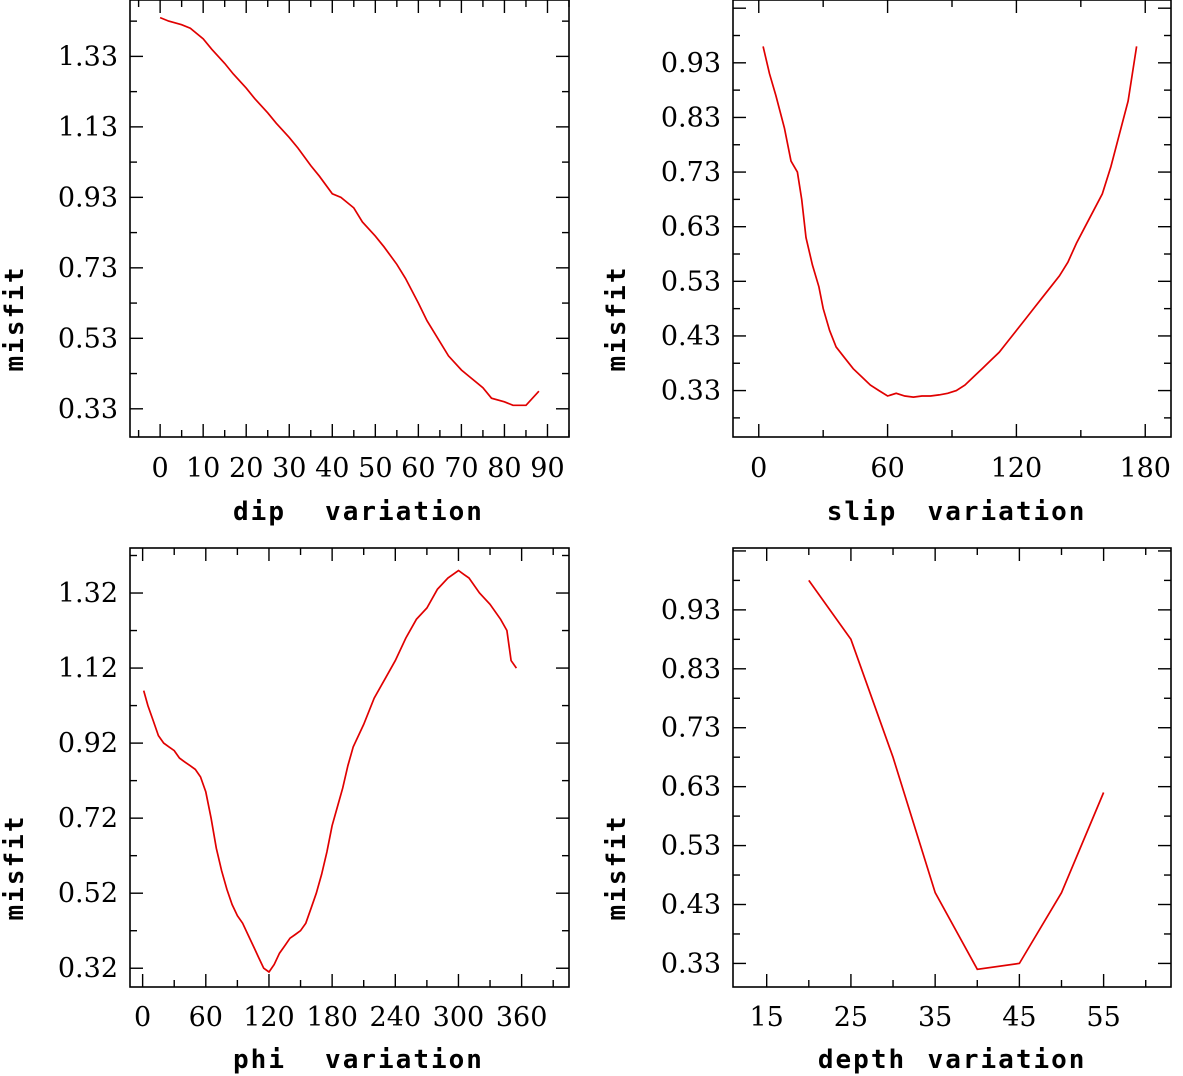 The width and height of the screenshot is (1183, 1076). What do you see at coordinates (259, 512) in the screenshot?
I see `x-axis-label: dip` at bounding box center [259, 512].